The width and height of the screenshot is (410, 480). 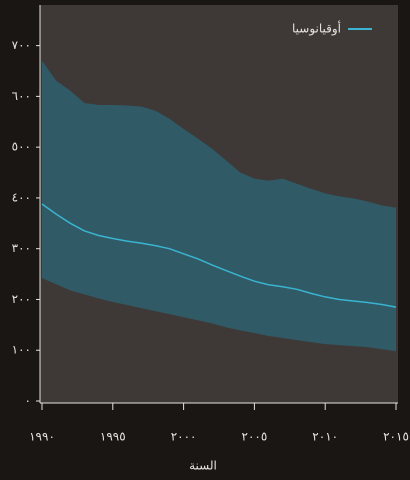 I want to click on x-tick-label: ٢٠٠٥, so click(x=255, y=437).